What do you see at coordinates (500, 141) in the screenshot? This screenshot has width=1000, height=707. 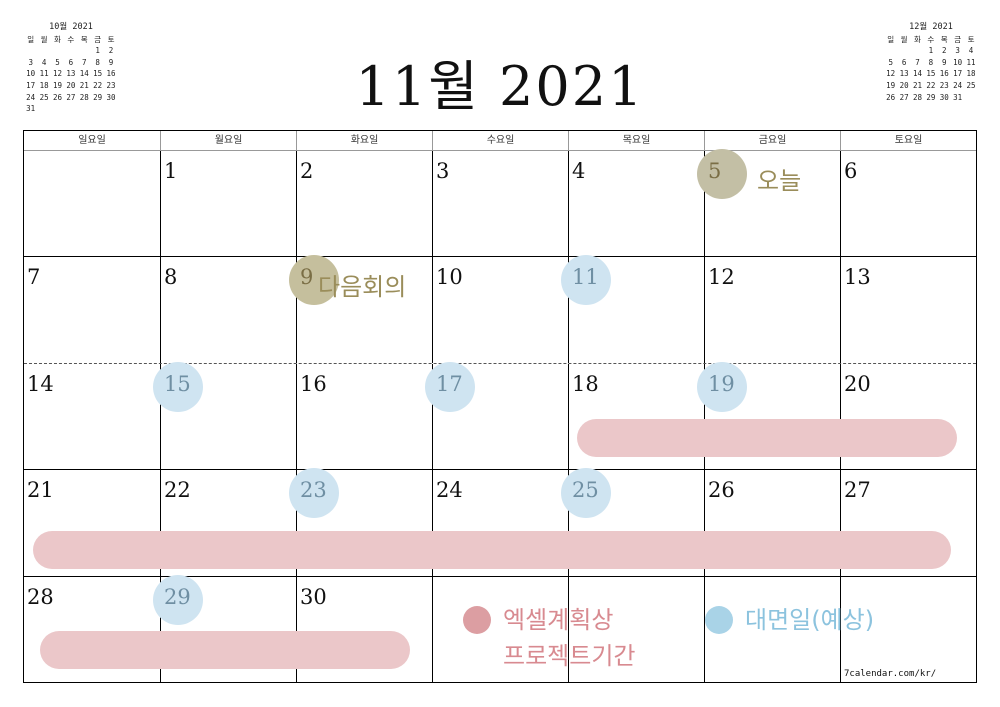 I see `weekday-header-row: 일요일 월요일 화요일 수요일 목요일 금요일 토요일` at bounding box center [500, 141].